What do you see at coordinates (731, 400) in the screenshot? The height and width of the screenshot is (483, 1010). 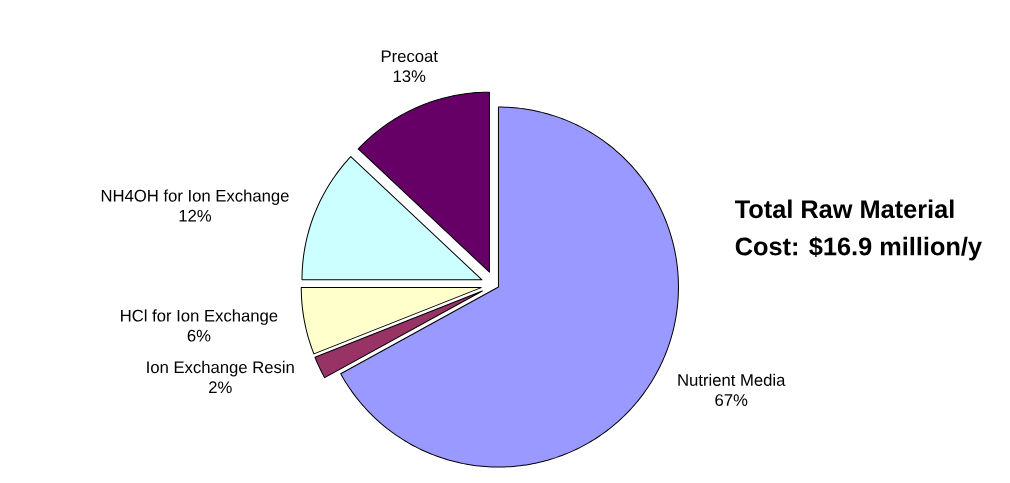 I see `data-label: 67%` at bounding box center [731, 400].